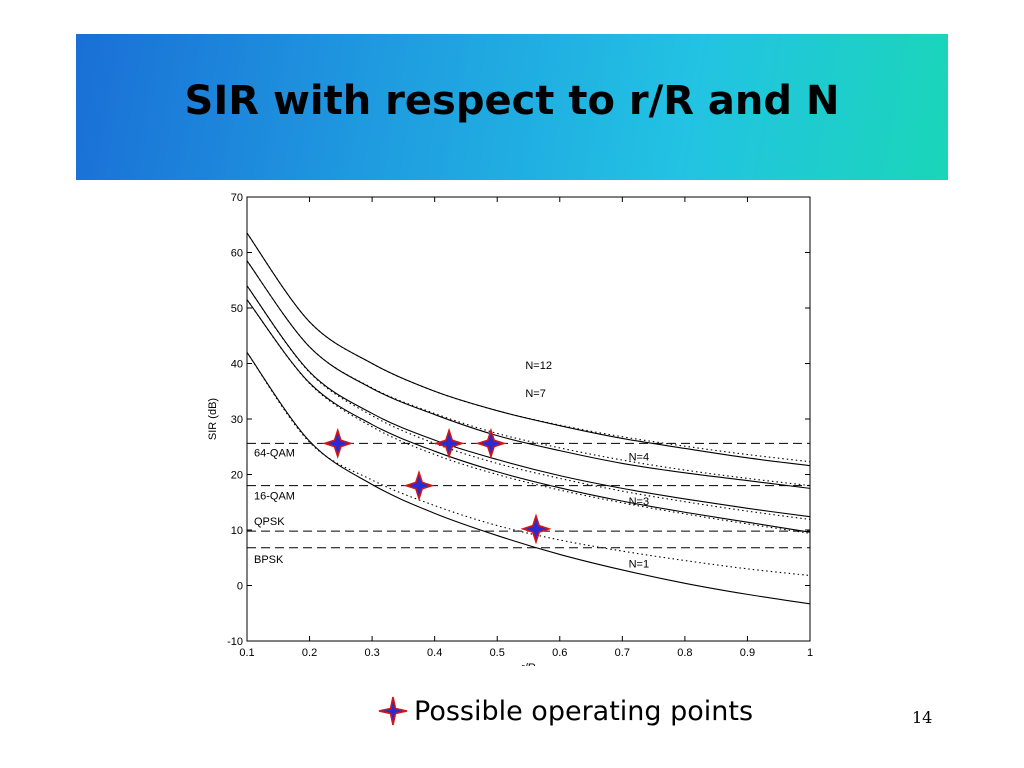 Image resolution: width=1024 pixels, height=768 pixels. What do you see at coordinates (371, 653) in the screenshot?
I see `x-tick-label: 0.3` at bounding box center [371, 653].